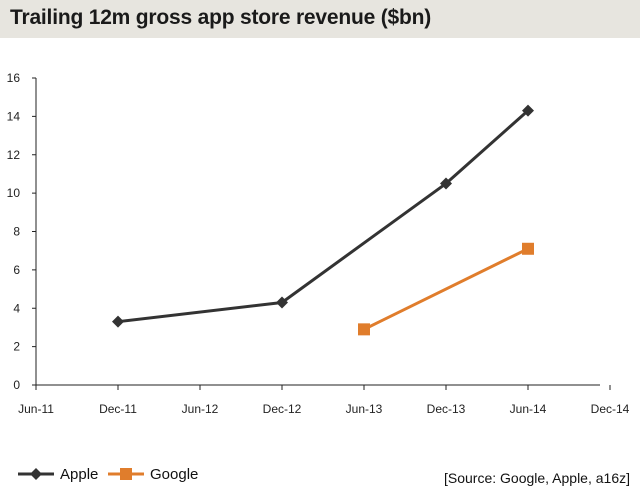 The height and width of the screenshot is (500, 640). What do you see at coordinates (536, 478) in the screenshot?
I see `source-note: [Source: Google, Apple, a16z]` at bounding box center [536, 478].